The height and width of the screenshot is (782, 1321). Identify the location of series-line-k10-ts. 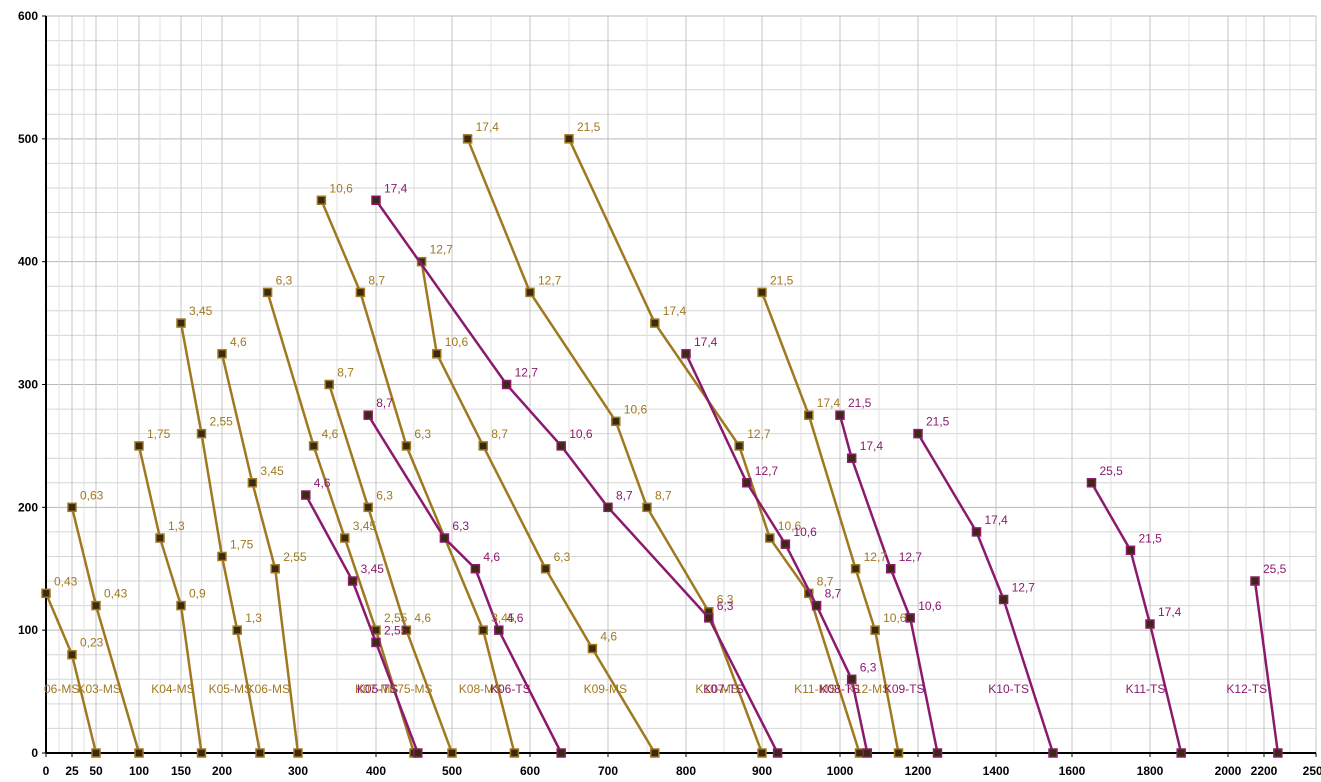
(985, 593).